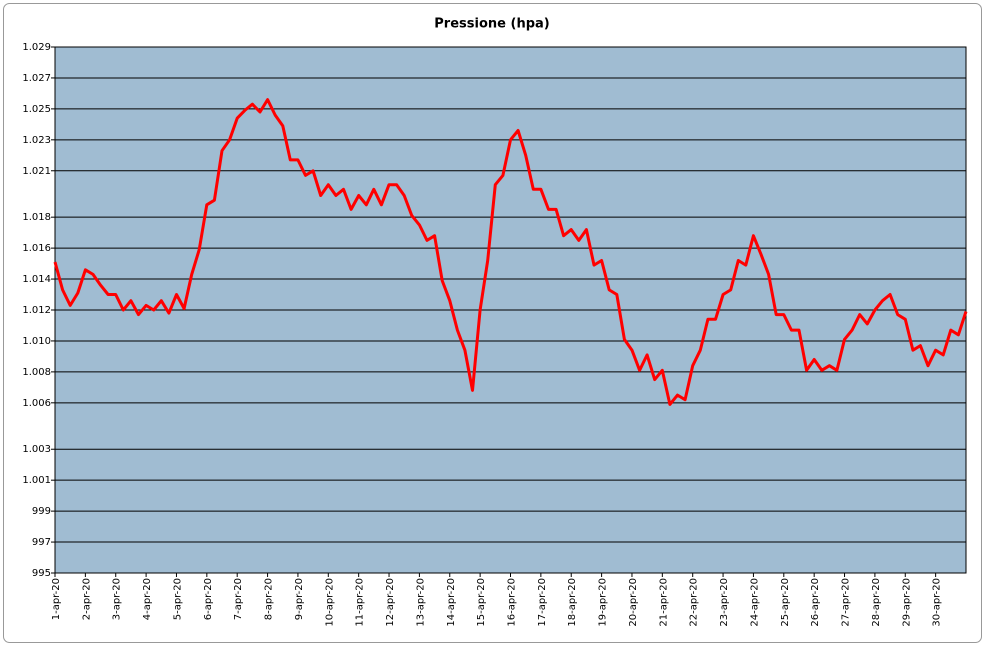  What do you see at coordinates (937, 602) in the screenshot?
I see `x-tick-label: 30-apr-20` at bounding box center [937, 602].